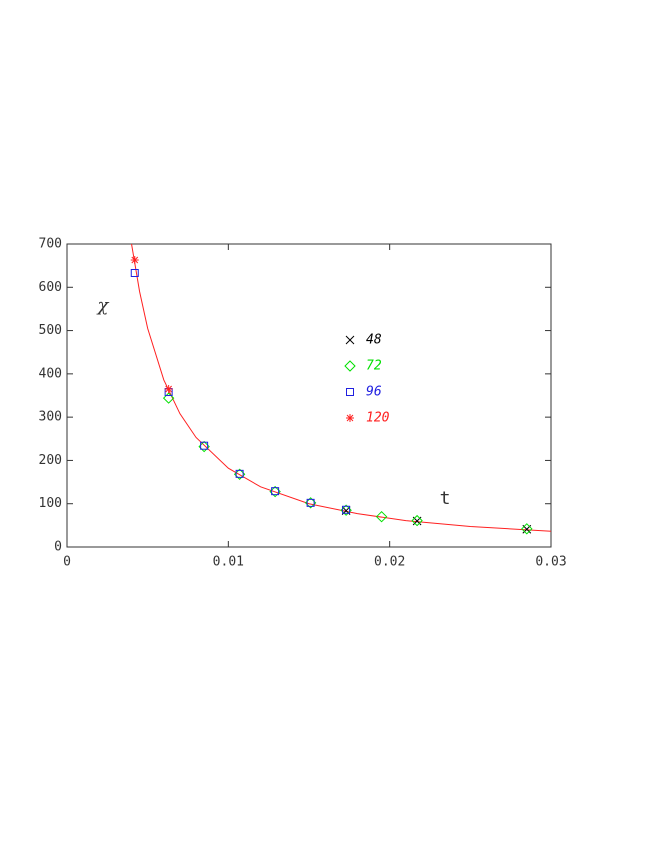 The image size is (654, 850). I want to click on legend-label: 72, so click(374, 366).